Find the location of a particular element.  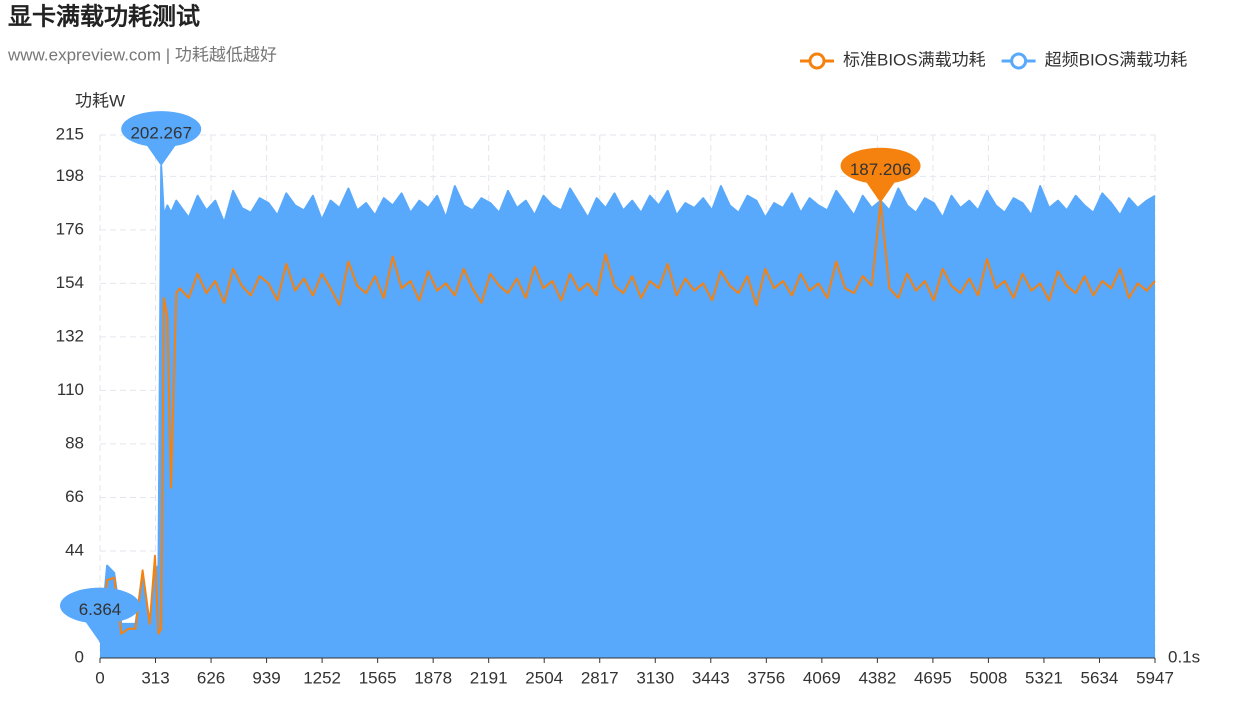

y-tick-label: 176 is located at coordinates (70, 228).